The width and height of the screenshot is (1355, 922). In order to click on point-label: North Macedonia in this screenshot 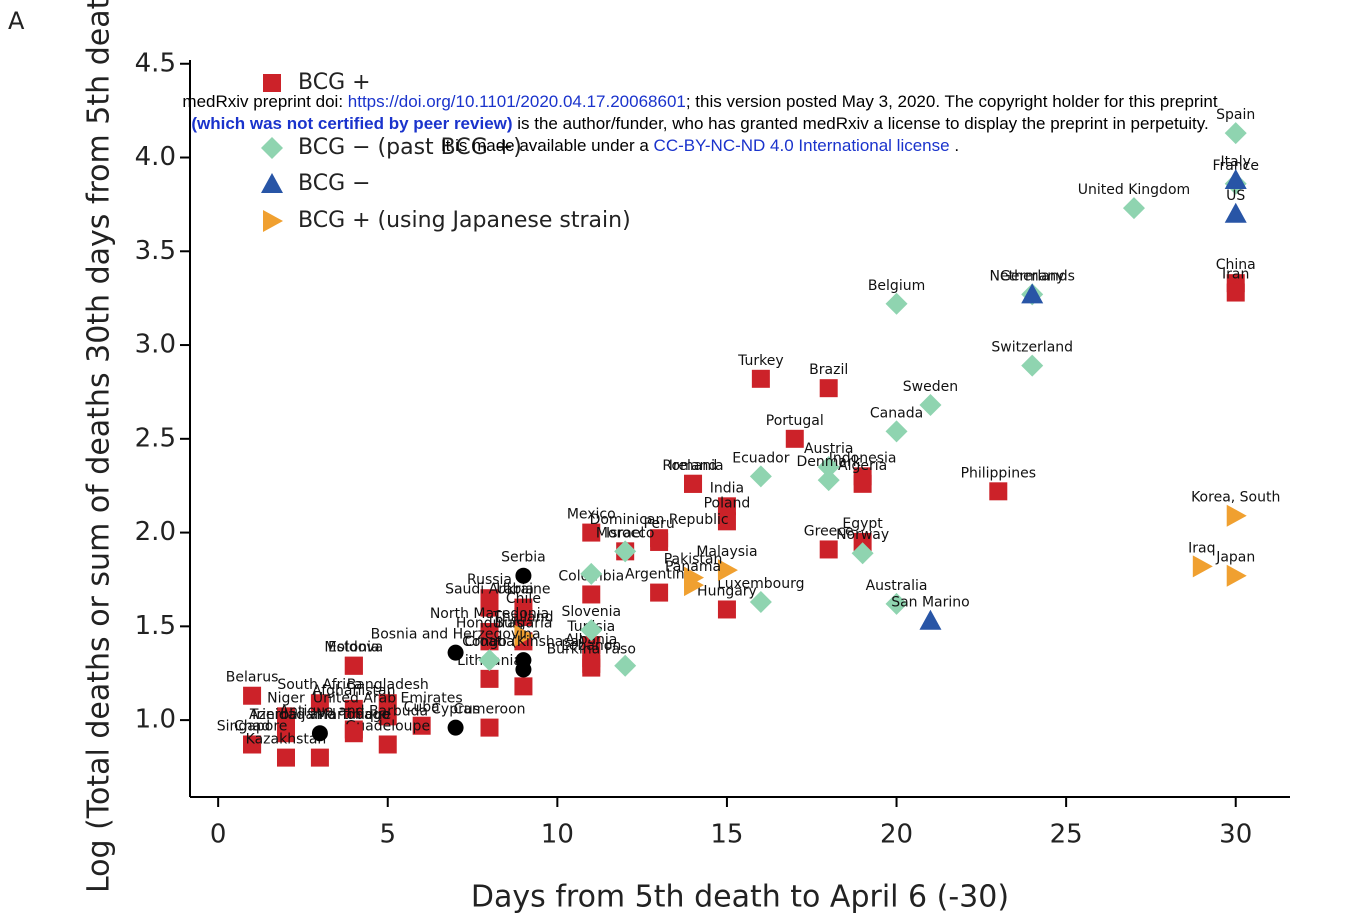, I will do `click(489, 614)`.